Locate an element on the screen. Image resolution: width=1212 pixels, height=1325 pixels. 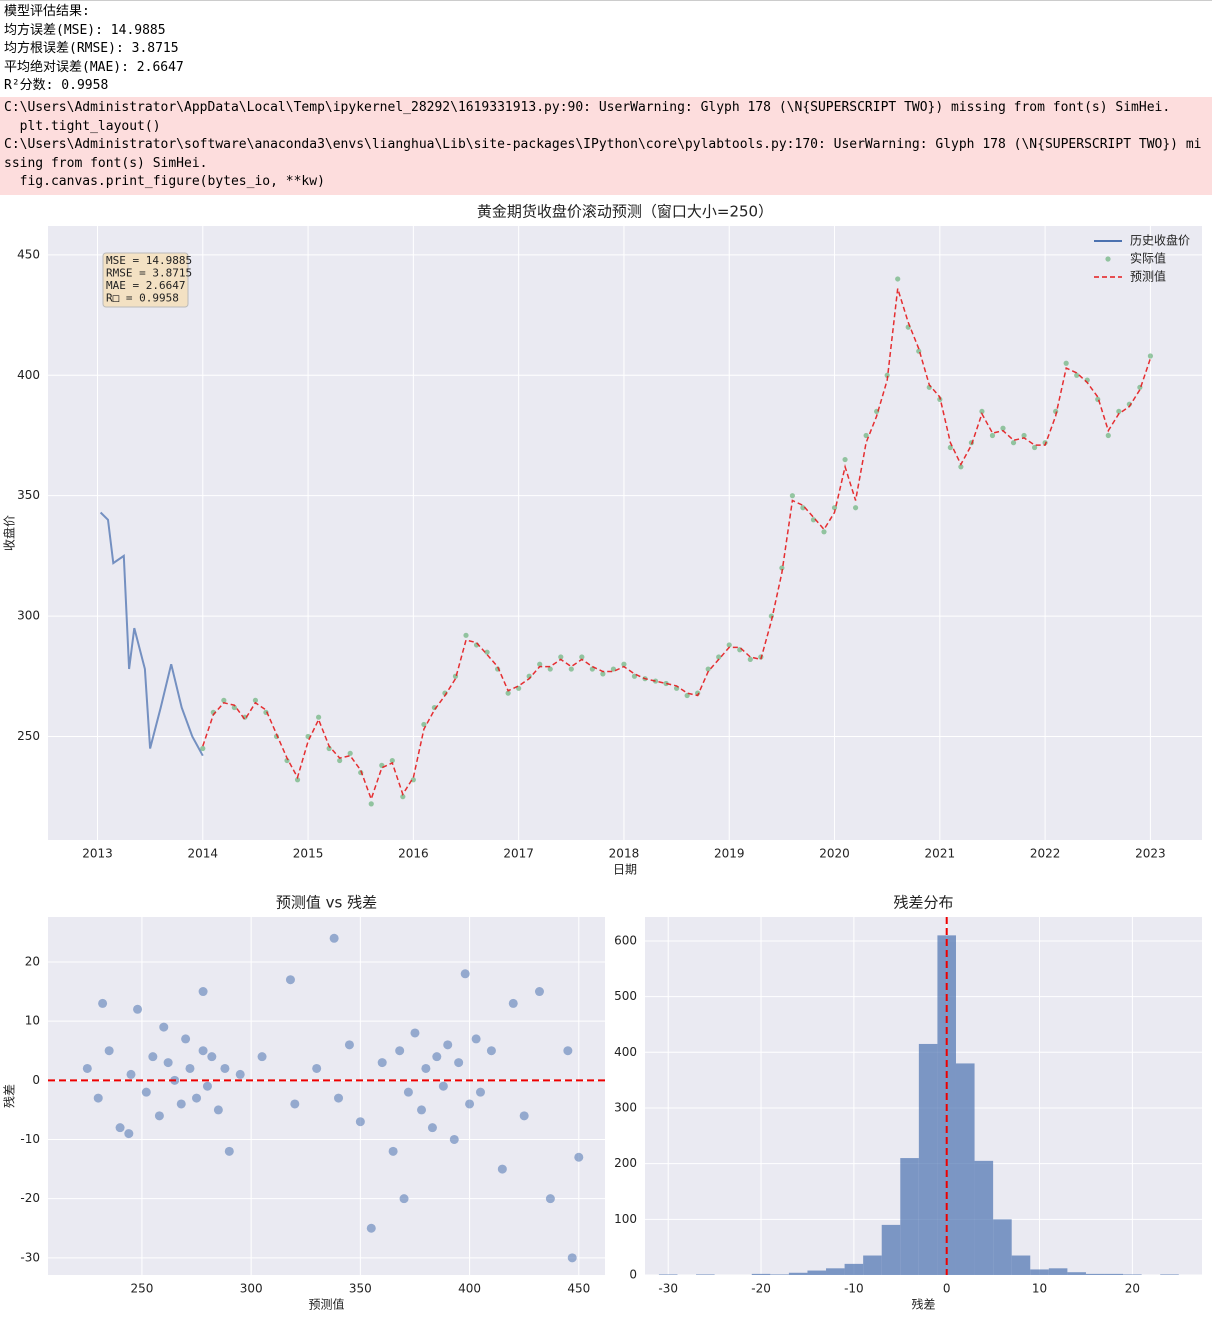
y-axis-label: 收盘价 is located at coordinates (9, 533).